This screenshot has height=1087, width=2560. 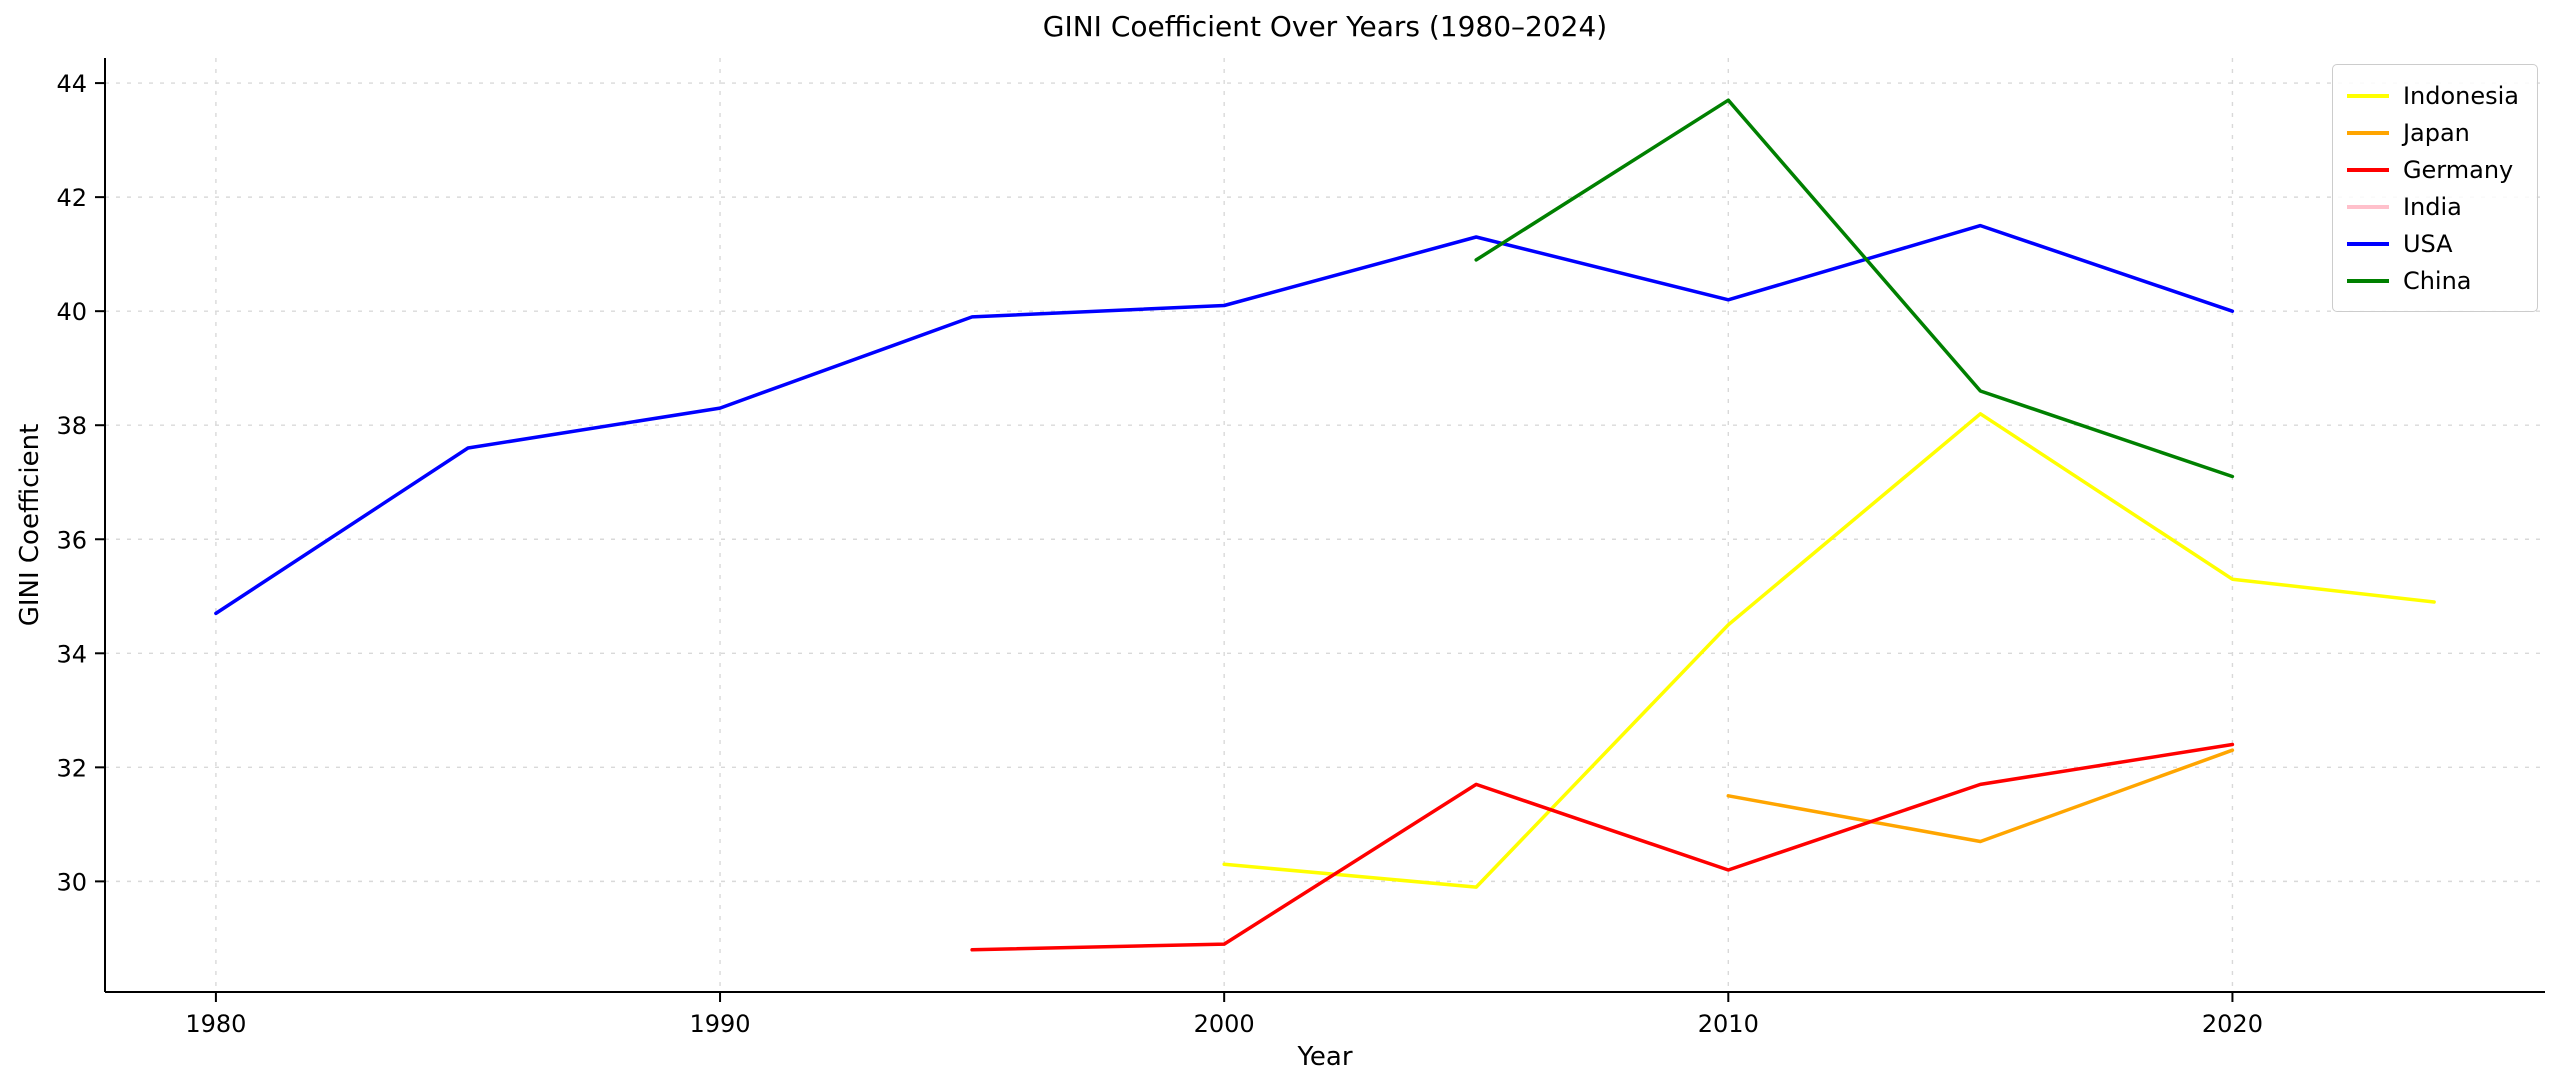 What do you see at coordinates (1325, 1057) in the screenshot?
I see `x-axis-label: Year` at bounding box center [1325, 1057].